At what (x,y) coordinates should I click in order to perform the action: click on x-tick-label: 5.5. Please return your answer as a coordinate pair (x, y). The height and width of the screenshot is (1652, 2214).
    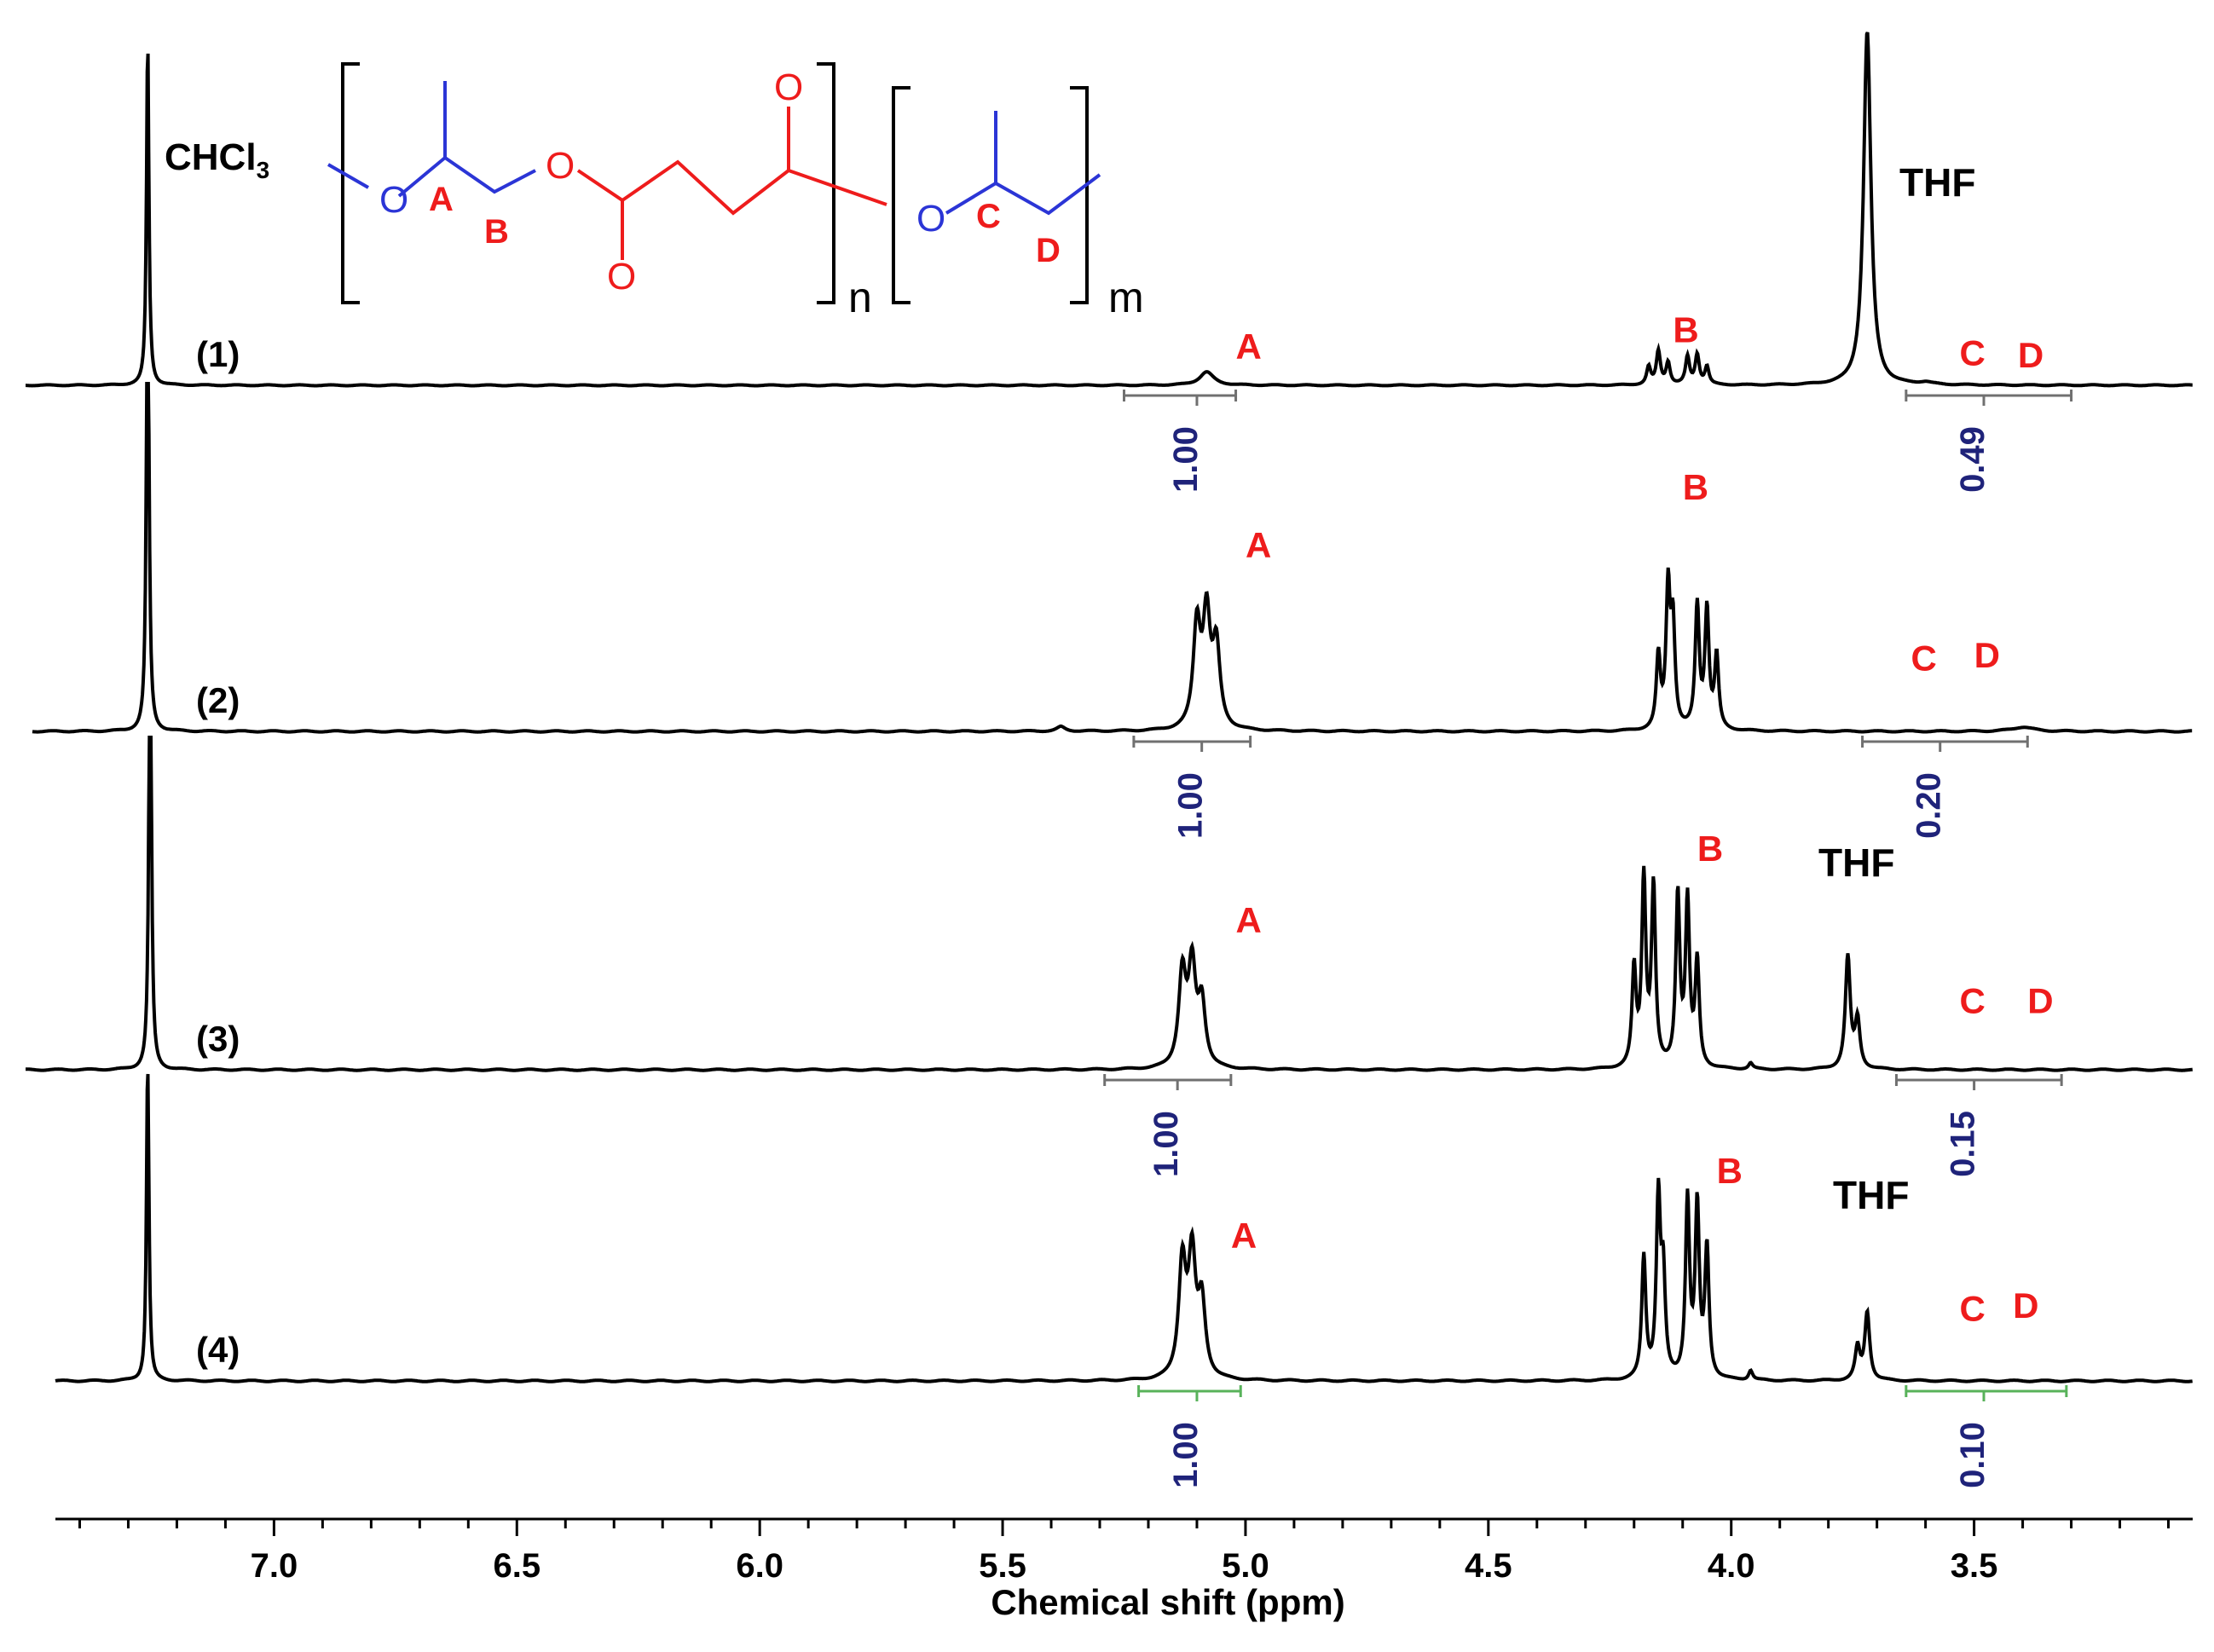
    Looking at the image, I should click on (1002, 1566).